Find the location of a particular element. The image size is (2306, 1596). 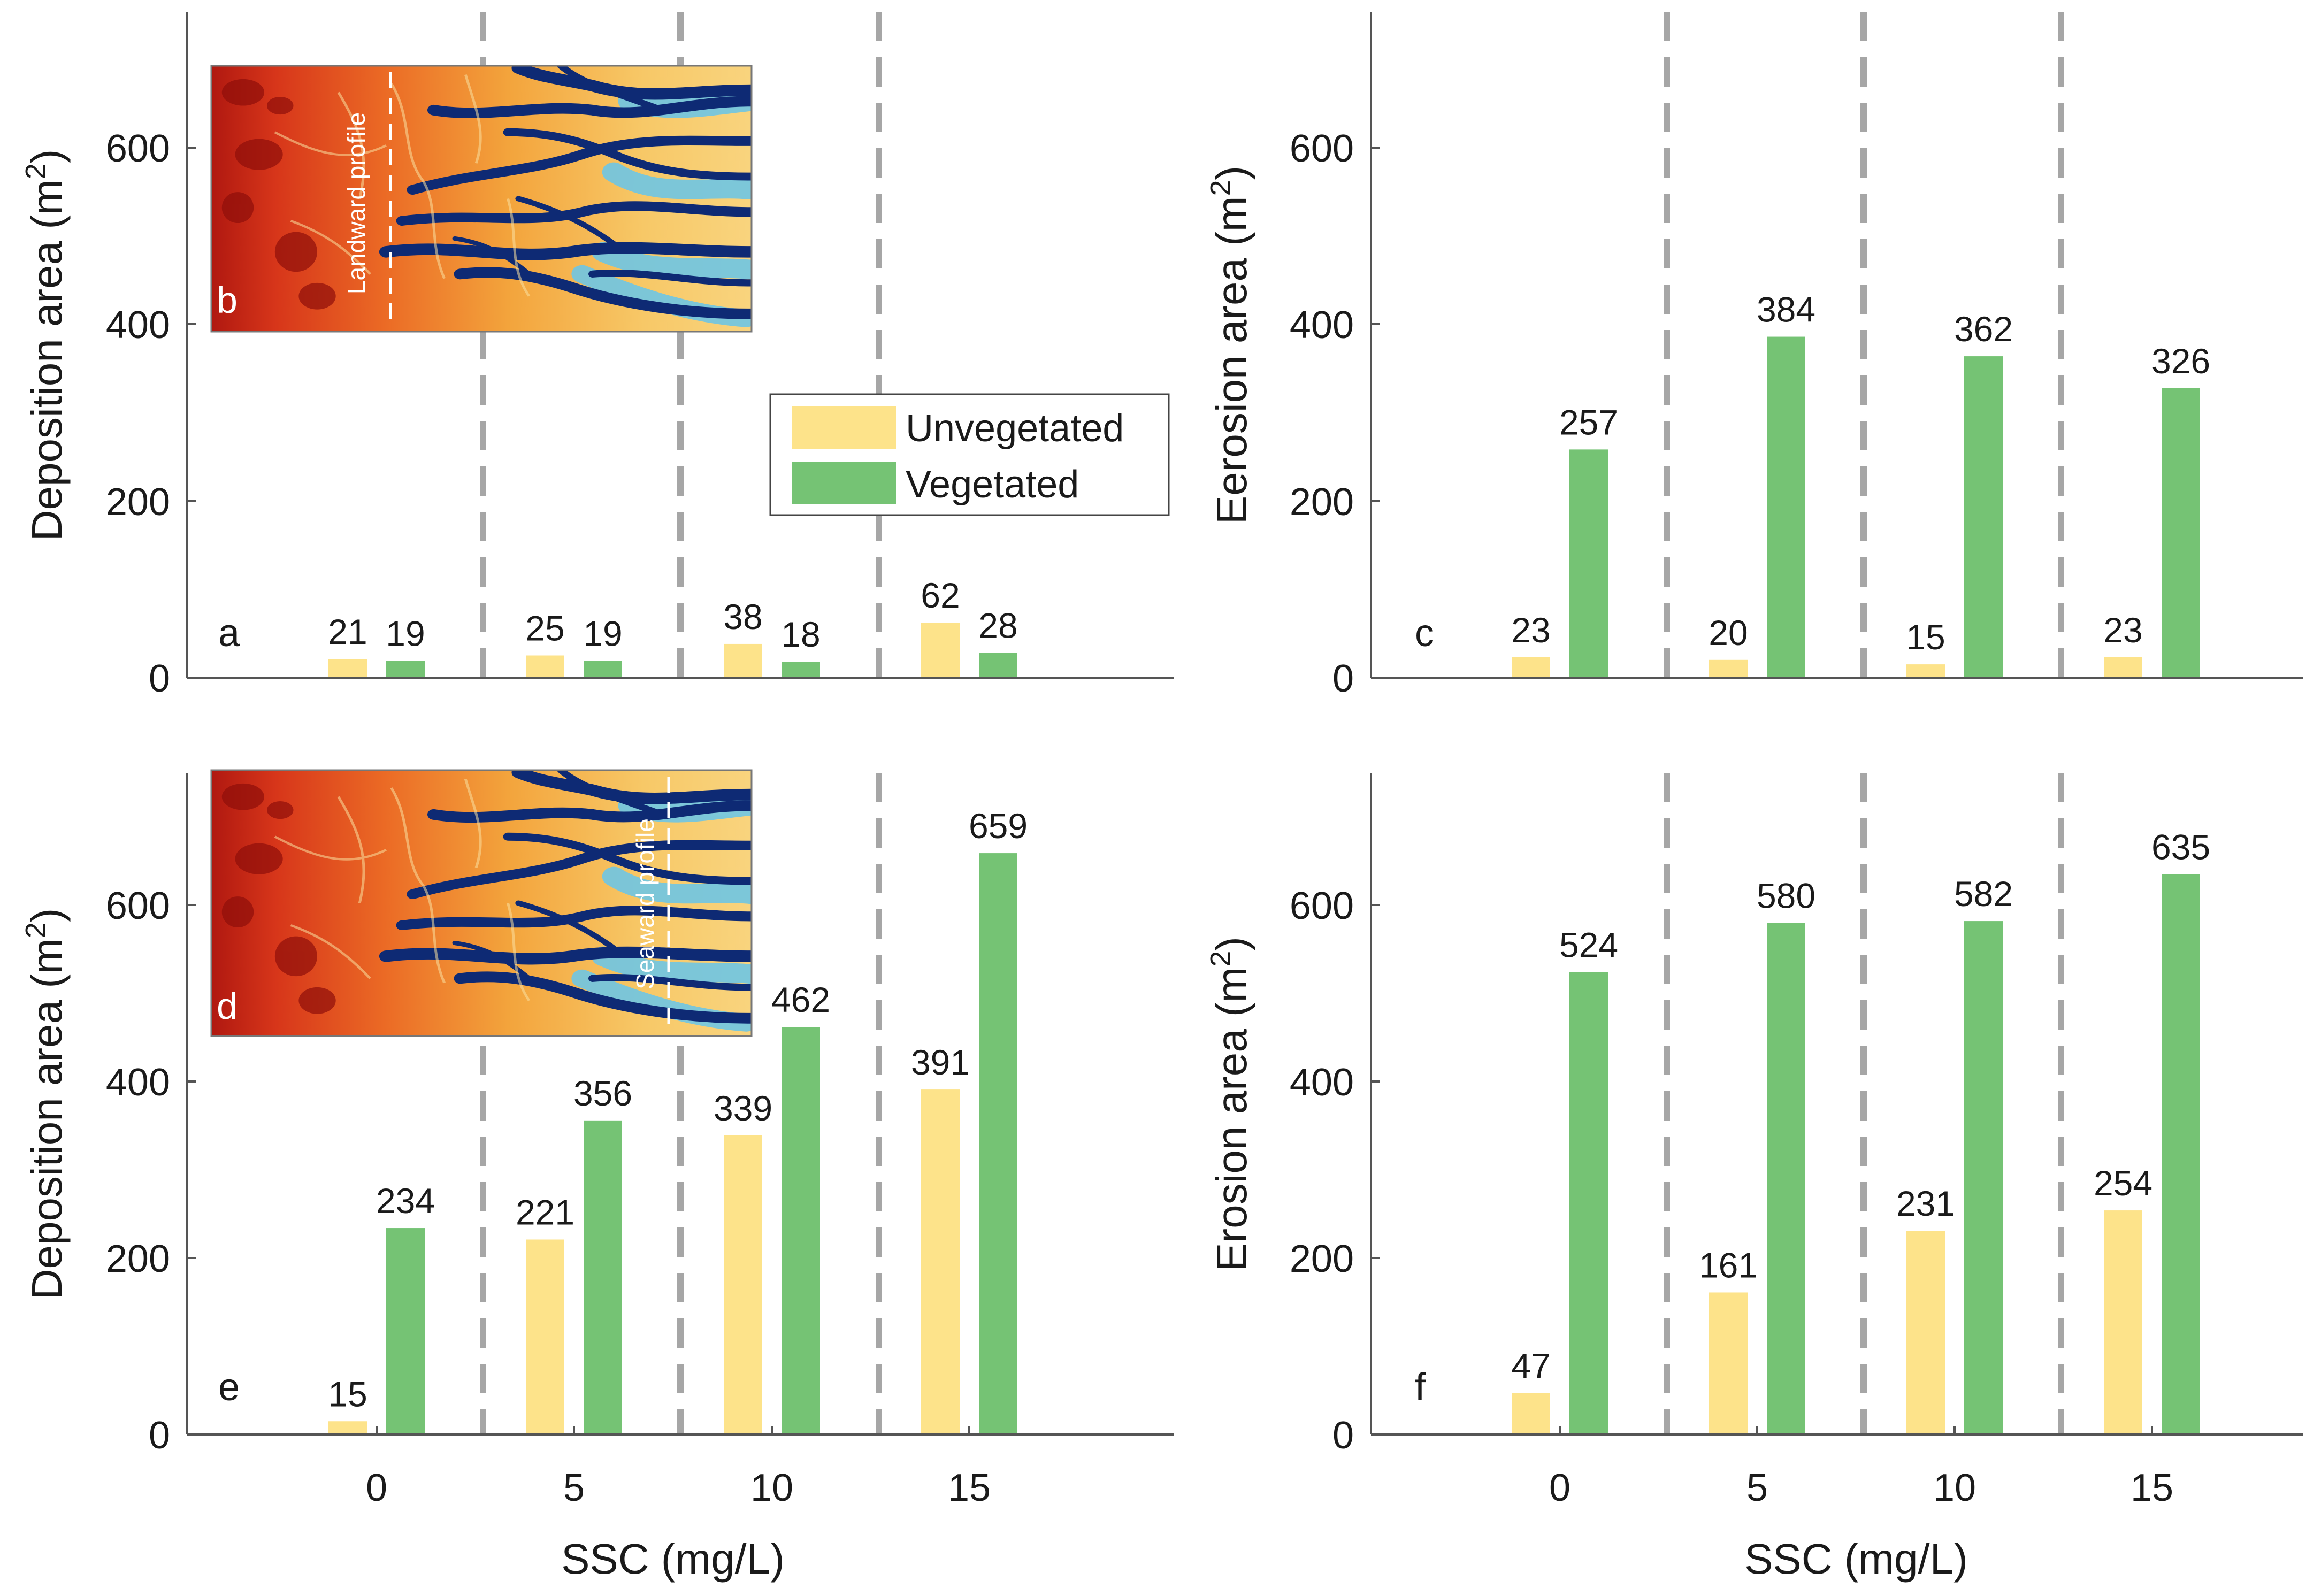

y-axis-label: Erosion area (m2) is located at coordinates (1230, 1104).